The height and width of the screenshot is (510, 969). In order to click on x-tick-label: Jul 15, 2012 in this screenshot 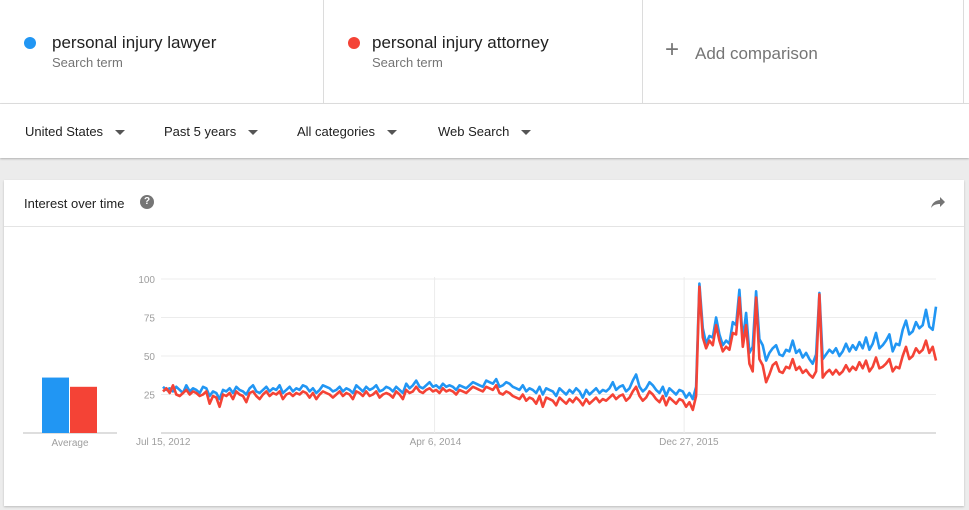, I will do `click(163, 442)`.